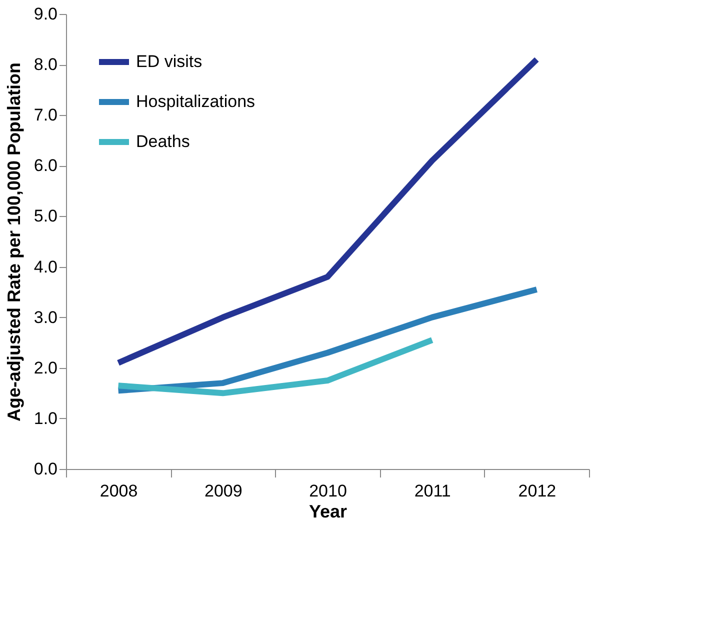 Image resolution: width=715 pixels, height=633 pixels. What do you see at coordinates (537, 491) in the screenshot?
I see `x-tick-label: 2012` at bounding box center [537, 491].